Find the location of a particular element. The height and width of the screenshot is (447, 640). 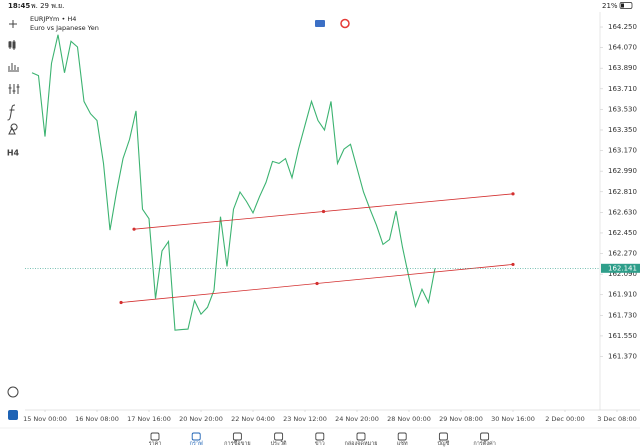

x-tick-label: 28 Nov 00:00 is located at coordinates (409, 419).